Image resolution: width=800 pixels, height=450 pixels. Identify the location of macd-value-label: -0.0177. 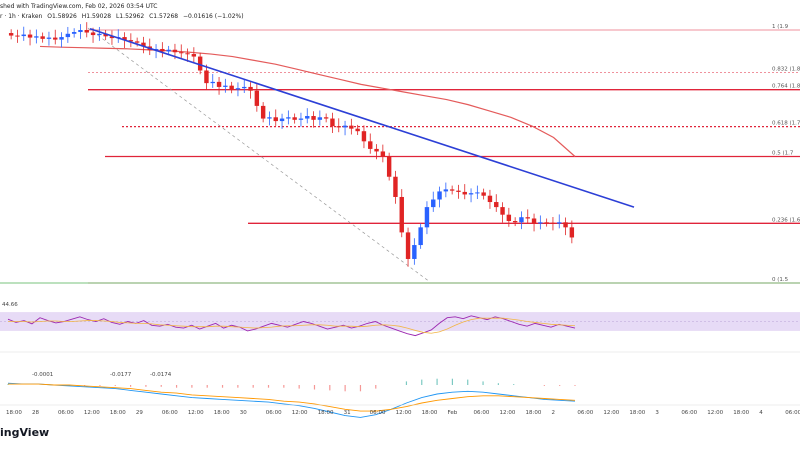
(121, 375).